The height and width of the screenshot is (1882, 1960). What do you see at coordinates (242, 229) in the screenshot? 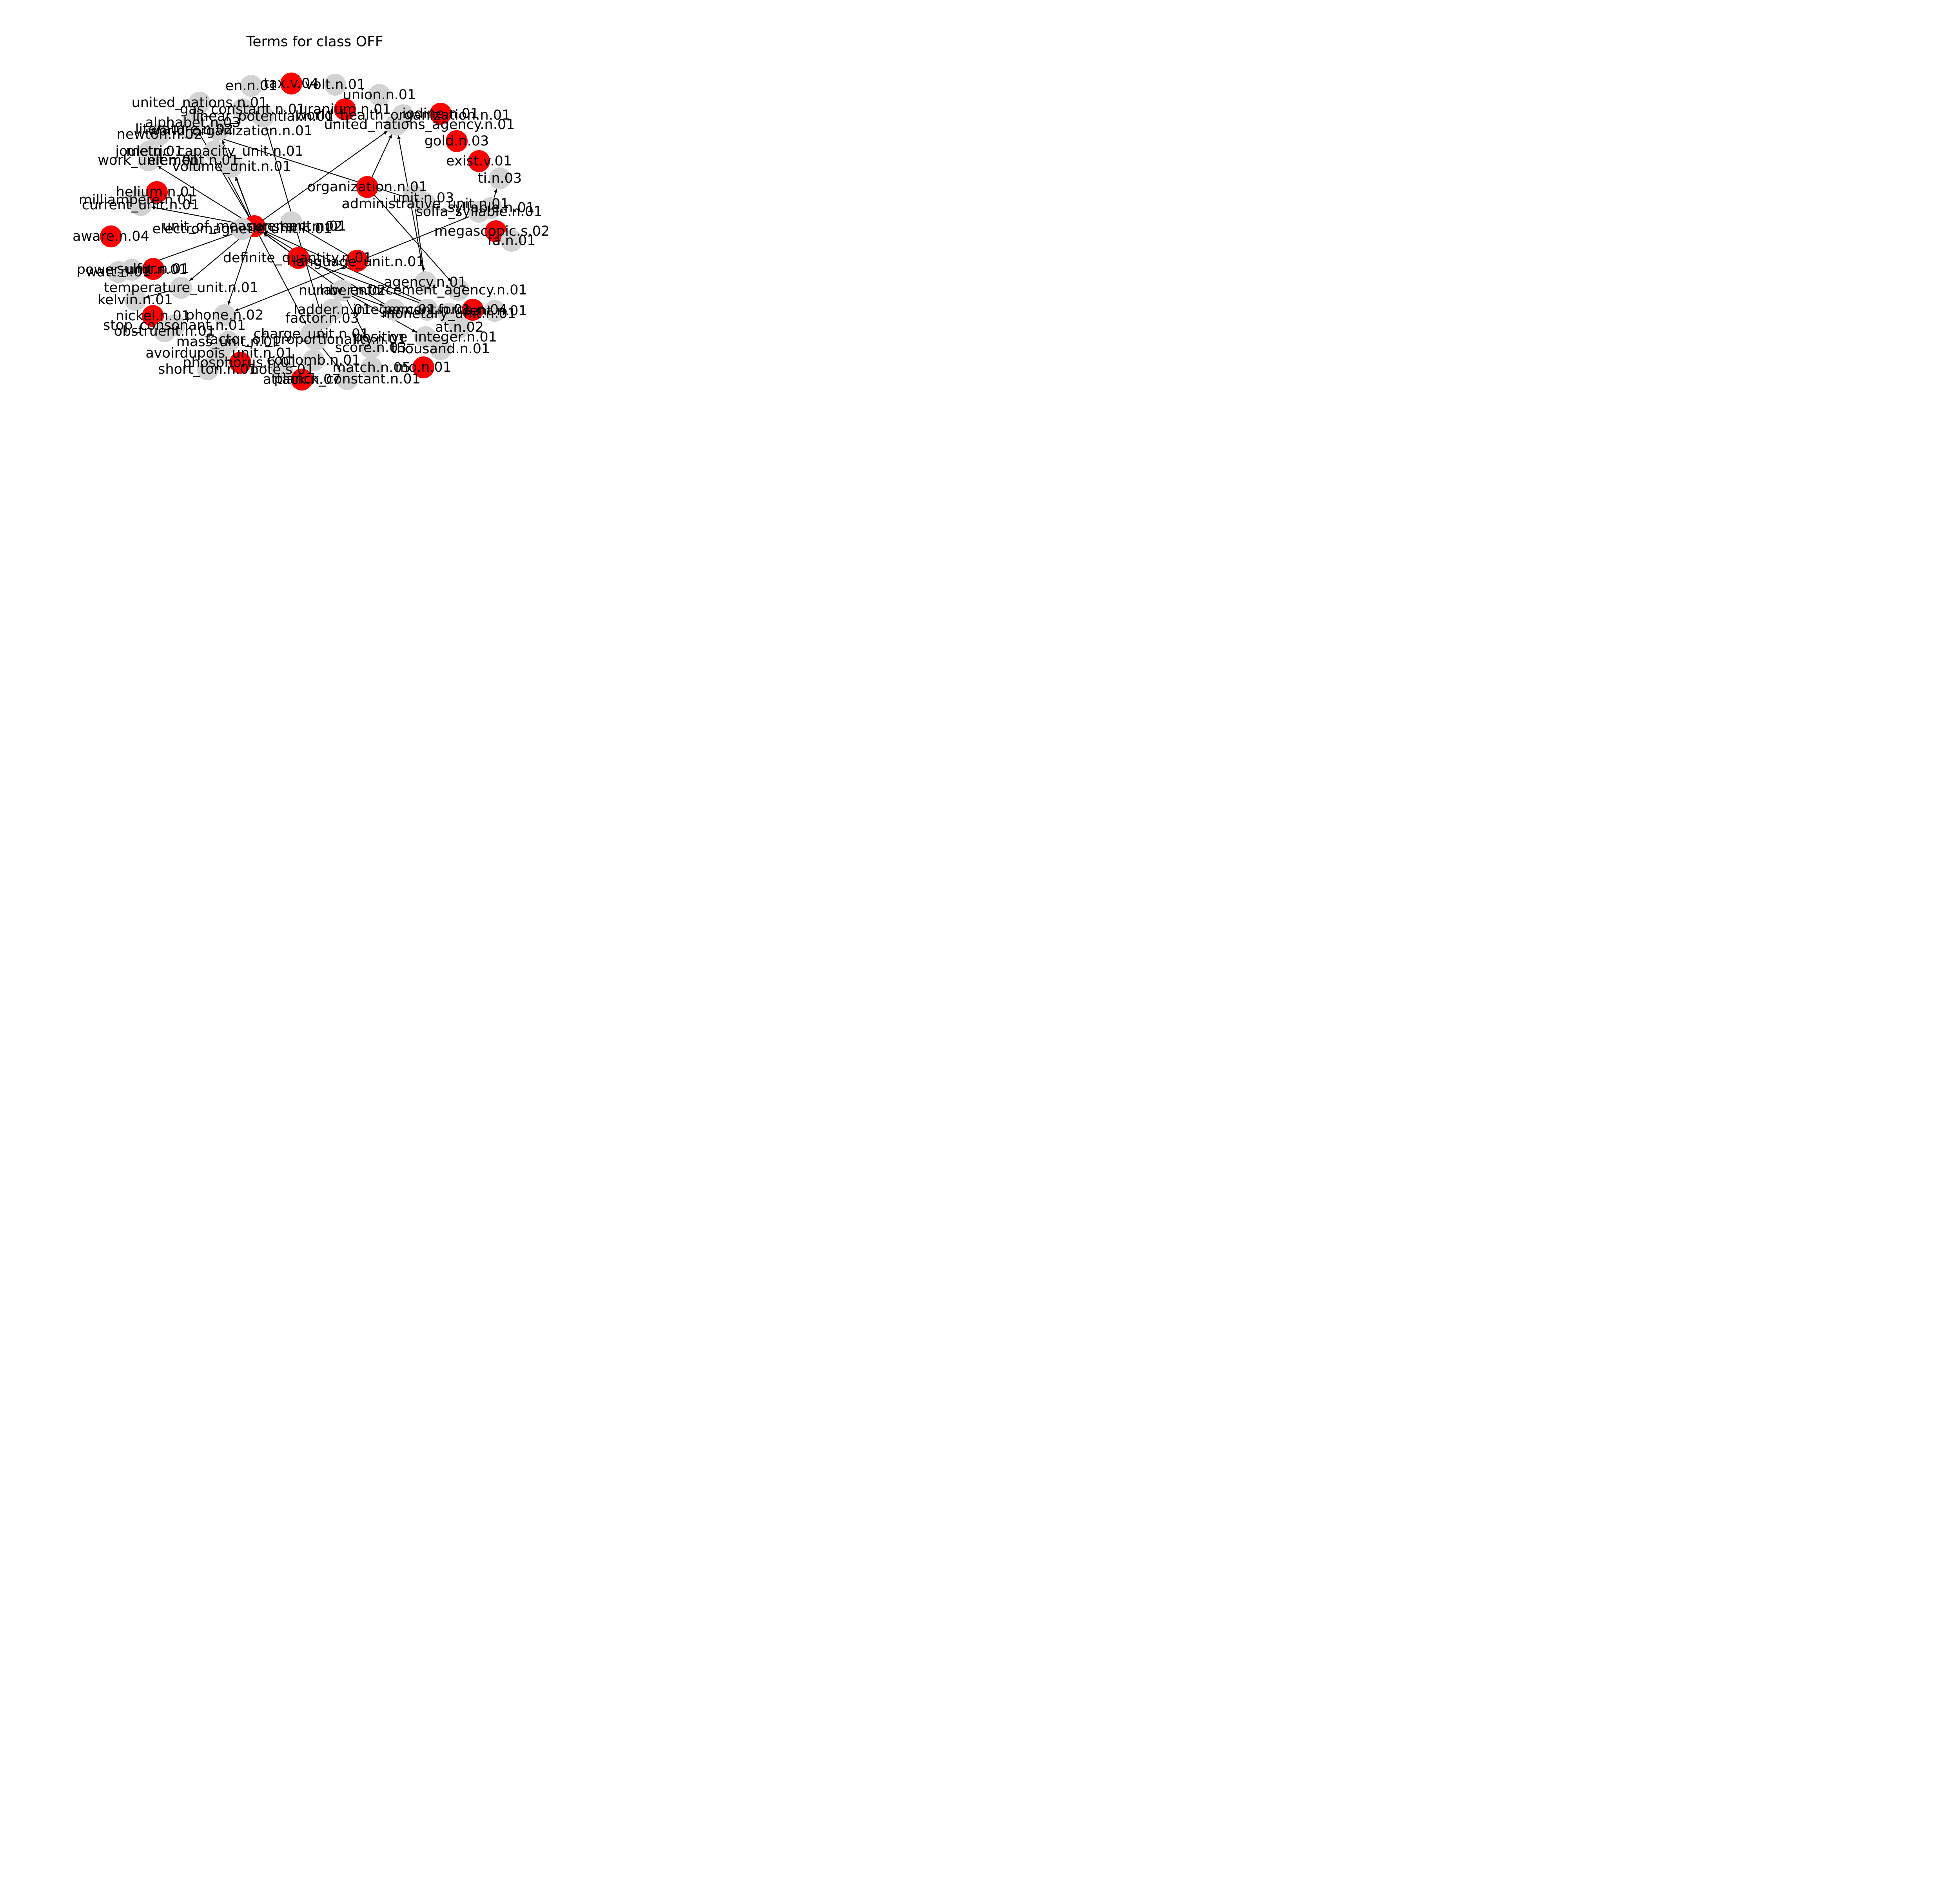
I see `node-electromagnetic_unit.n.01` at bounding box center [242, 229].